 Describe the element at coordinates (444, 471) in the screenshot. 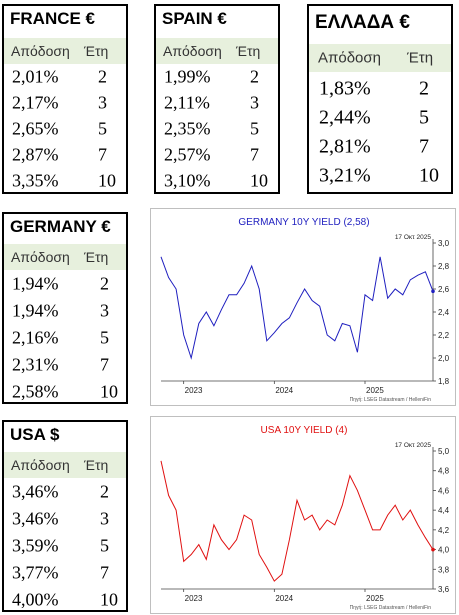

I see `y-tick-label: 4,8` at that location.